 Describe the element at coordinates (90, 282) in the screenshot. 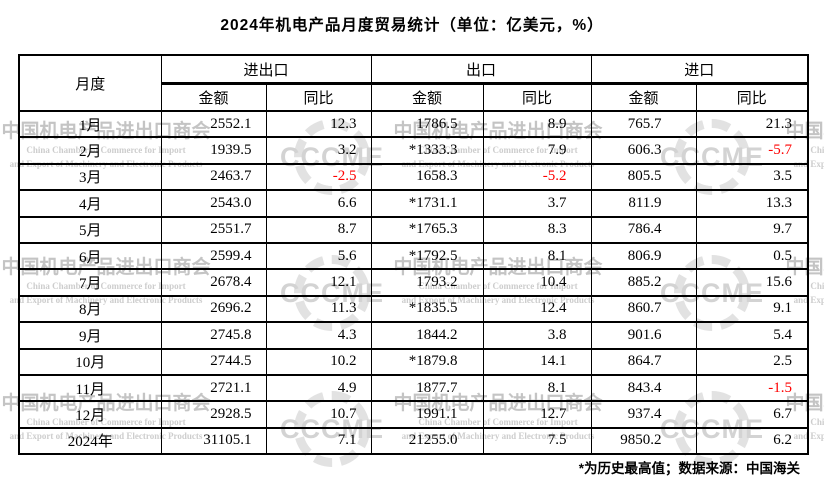

I see `month-cell: 7月` at that location.